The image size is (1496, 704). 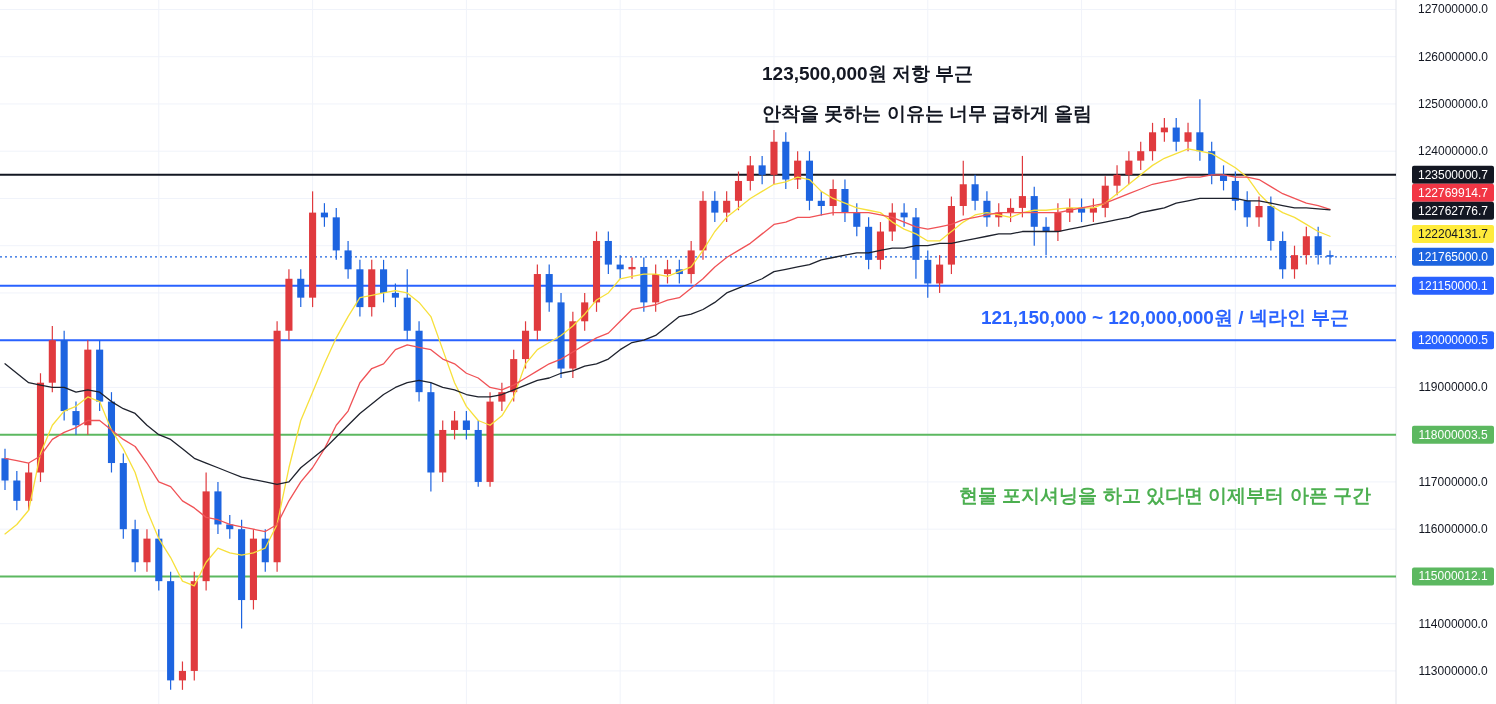 I want to click on ref-line-label: 121765000.0, so click(x=1453, y=256).